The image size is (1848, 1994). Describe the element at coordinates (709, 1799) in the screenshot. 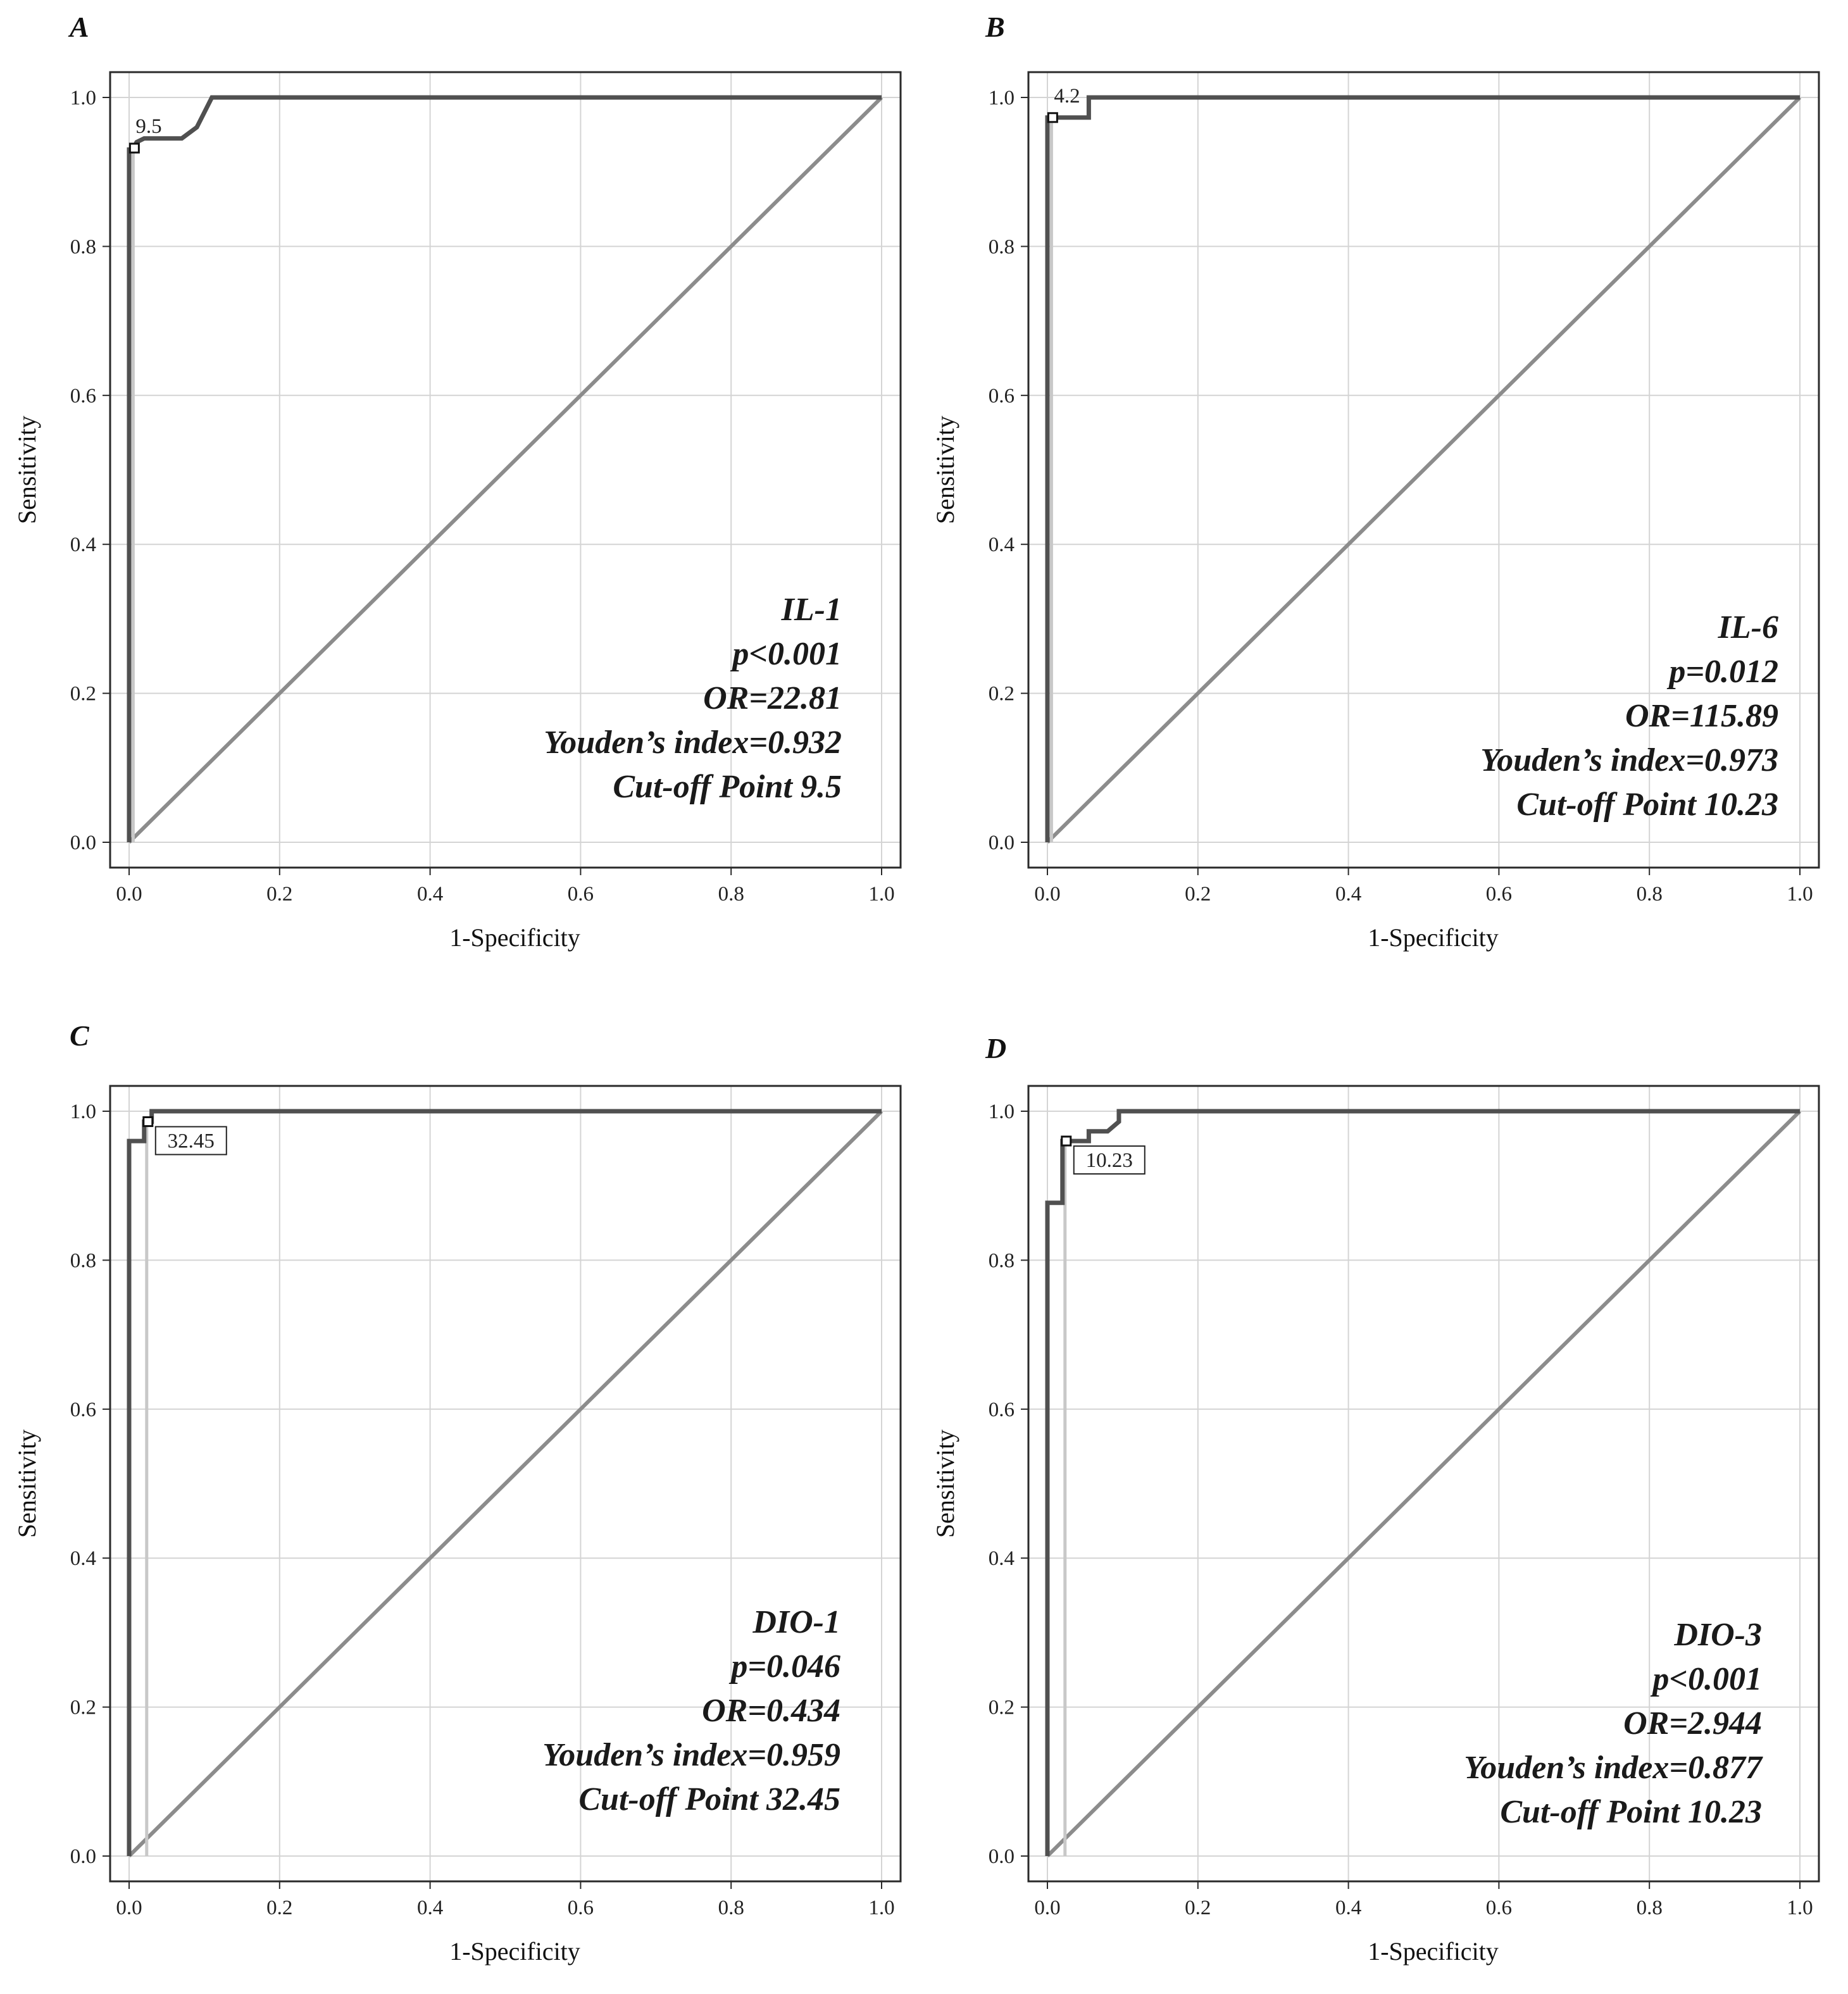

I see `stat-annotation: Cut-off Point 32.45` at that location.